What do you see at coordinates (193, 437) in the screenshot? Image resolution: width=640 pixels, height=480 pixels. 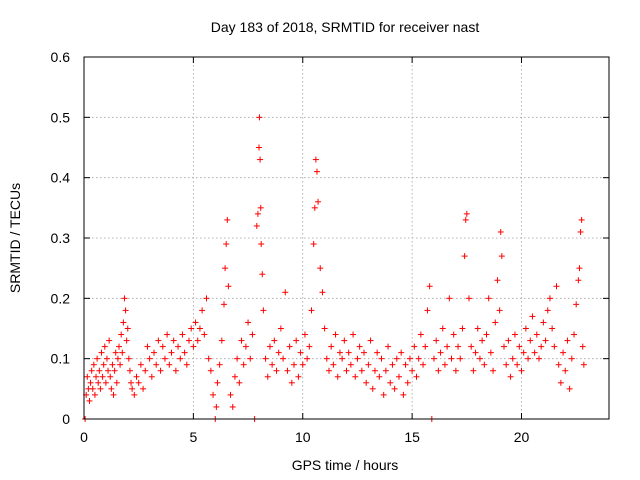 I see `x-tick-label: 5` at bounding box center [193, 437].